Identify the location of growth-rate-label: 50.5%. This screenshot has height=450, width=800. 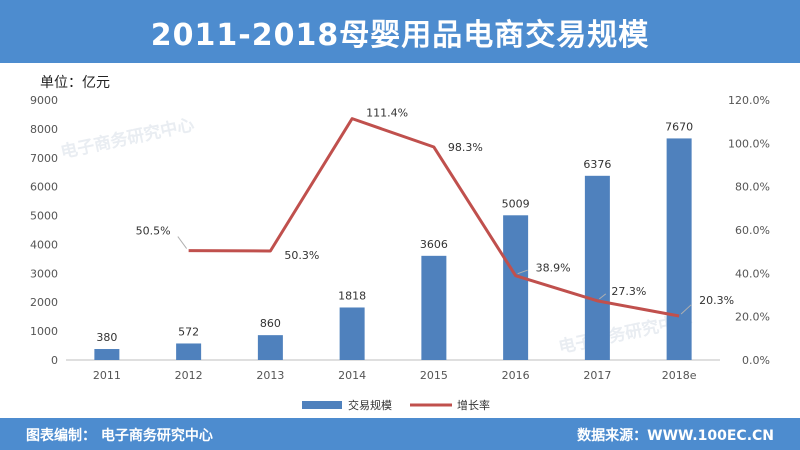
(153, 231).